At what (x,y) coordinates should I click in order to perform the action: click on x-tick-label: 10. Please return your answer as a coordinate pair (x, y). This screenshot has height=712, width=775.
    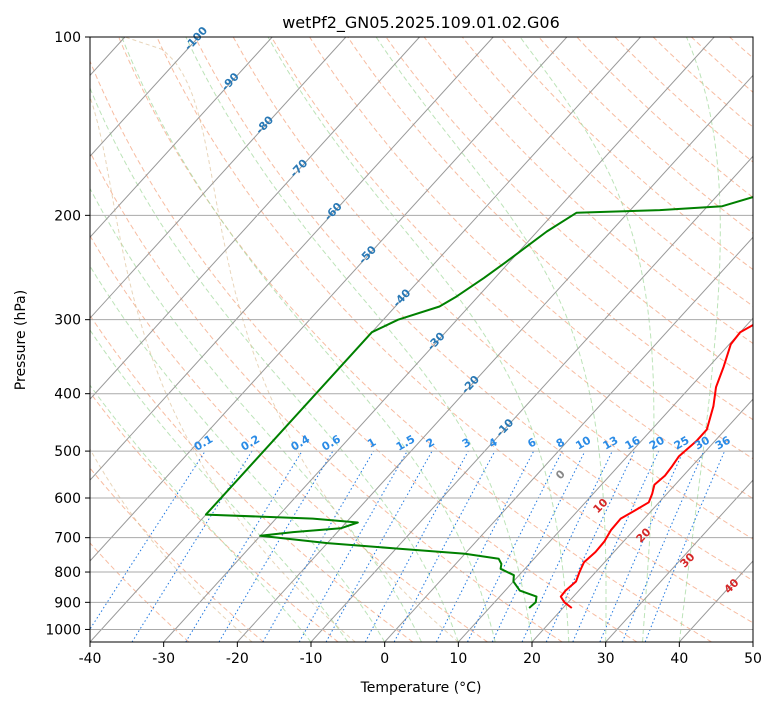
    Looking at the image, I should click on (458, 659).